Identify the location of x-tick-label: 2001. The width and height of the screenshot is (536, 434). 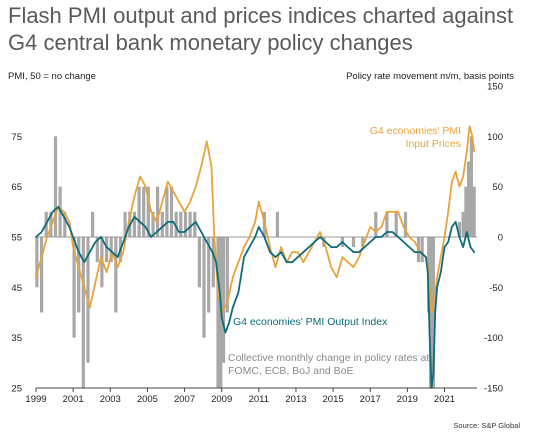
(73, 399).